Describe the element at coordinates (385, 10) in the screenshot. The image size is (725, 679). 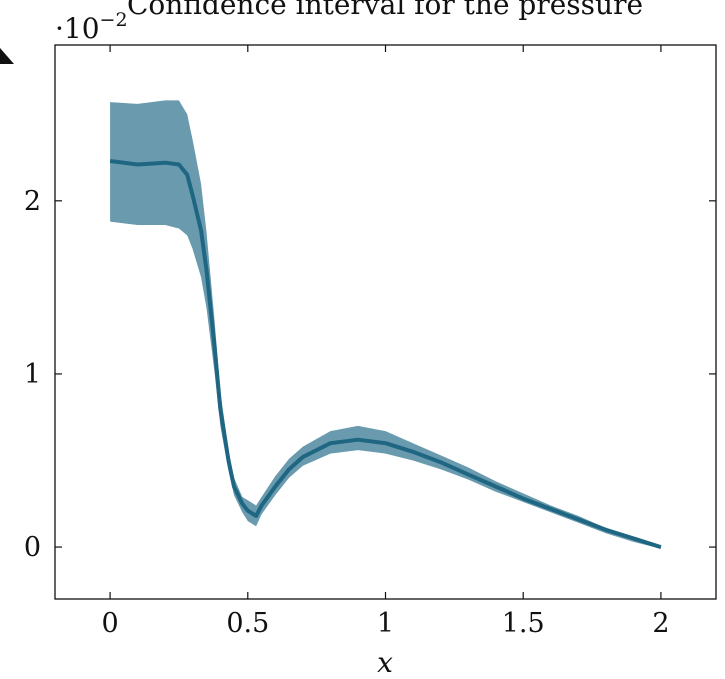
I see `chart-title: Confidence interval for the pressure` at that location.